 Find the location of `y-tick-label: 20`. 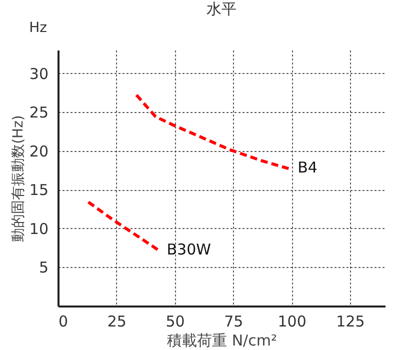

y-tick-label: 20 is located at coordinates (38, 151).